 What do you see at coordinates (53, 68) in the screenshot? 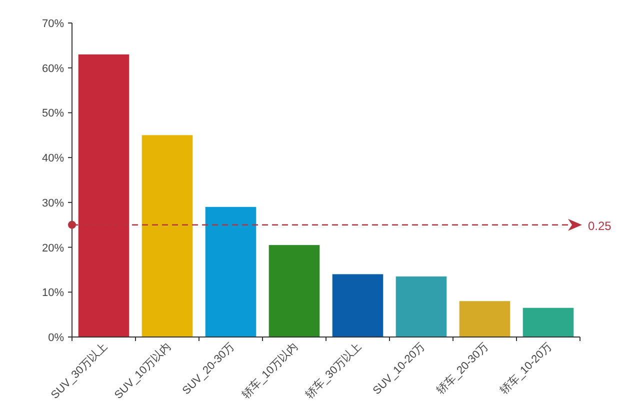
I see `y-tick-label: 60%` at bounding box center [53, 68].